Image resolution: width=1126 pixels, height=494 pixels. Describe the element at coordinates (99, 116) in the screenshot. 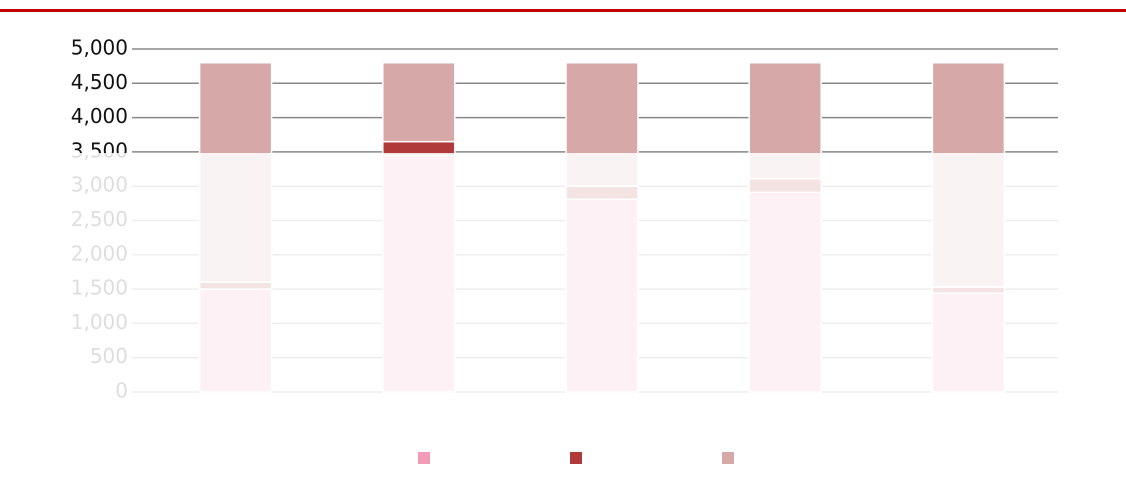

I see `y-tick-label: 4,000` at that location.